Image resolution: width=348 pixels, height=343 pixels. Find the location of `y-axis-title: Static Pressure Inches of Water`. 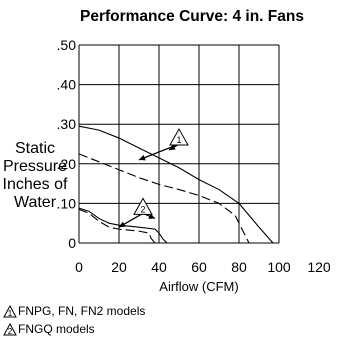

y-axis-title: Static Pressure Inches of Water is located at coordinates (35, 176).